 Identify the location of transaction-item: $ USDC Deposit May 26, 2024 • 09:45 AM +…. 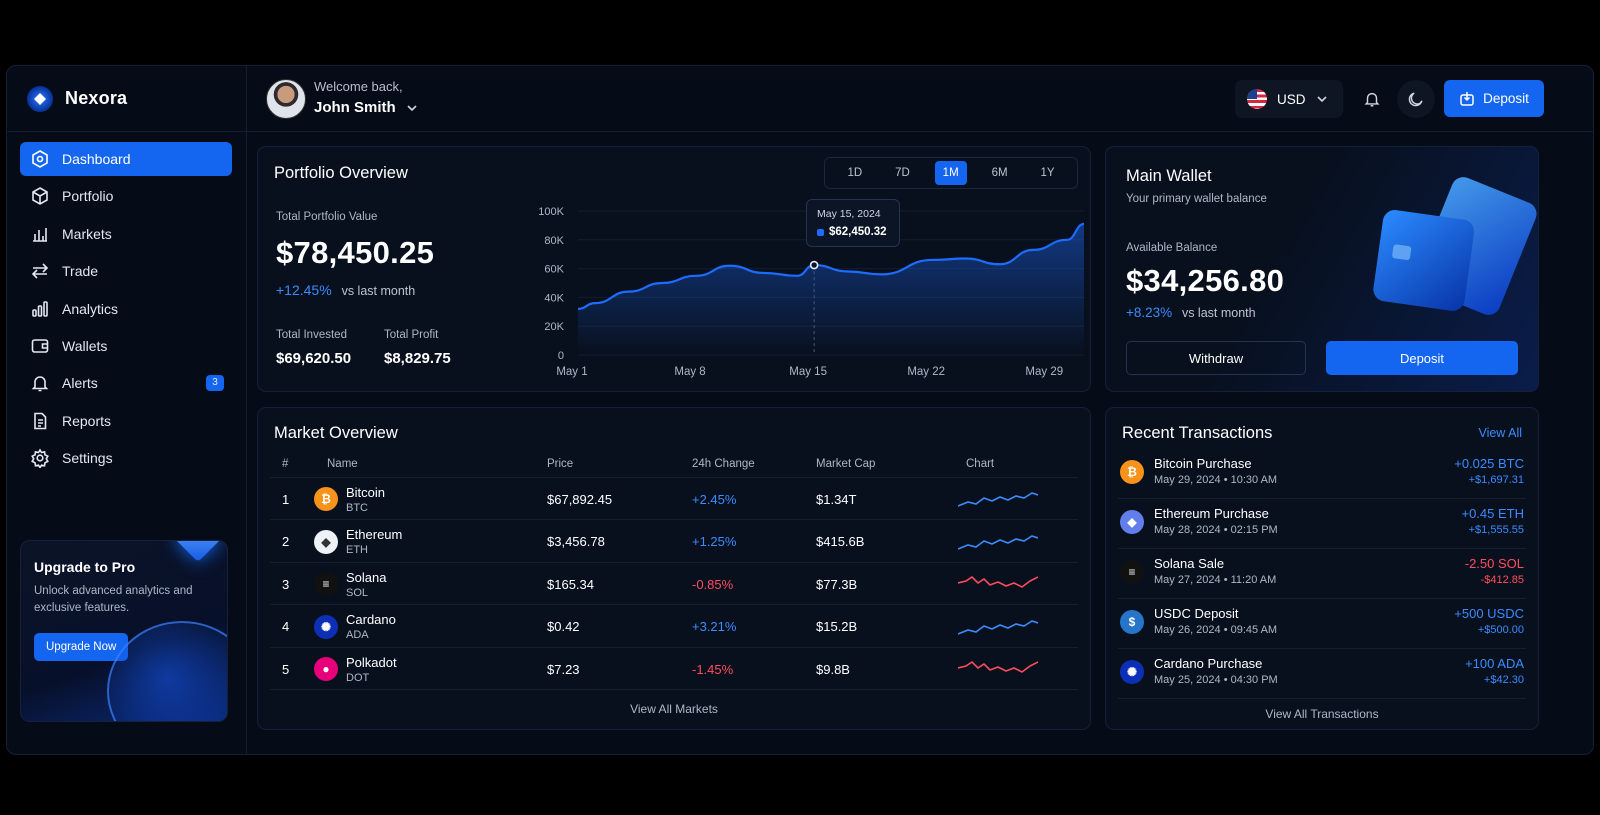
(1322, 624).